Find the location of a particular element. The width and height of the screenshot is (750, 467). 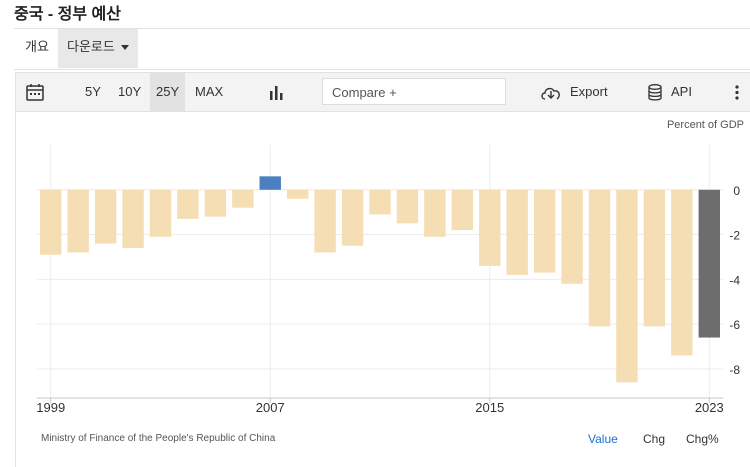

more-vertical-icon is located at coordinates (737, 92).